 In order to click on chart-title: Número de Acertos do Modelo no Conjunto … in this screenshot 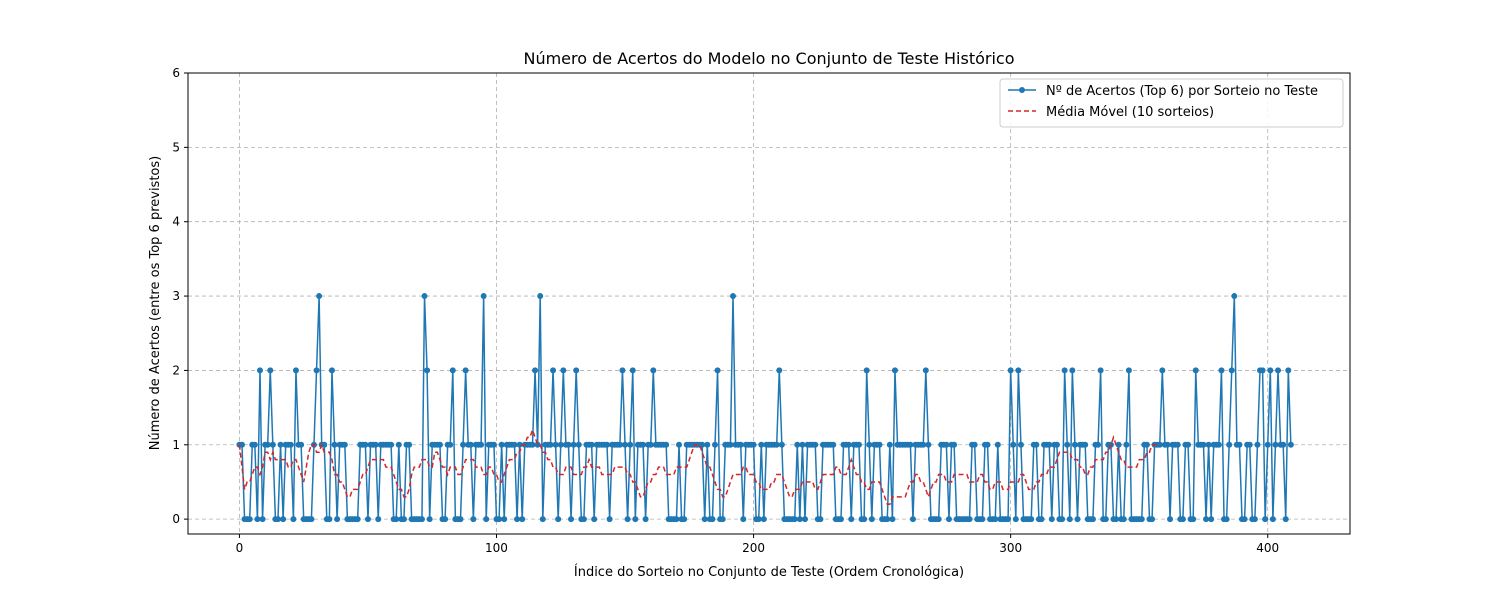, I will do `click(768, 58)`.